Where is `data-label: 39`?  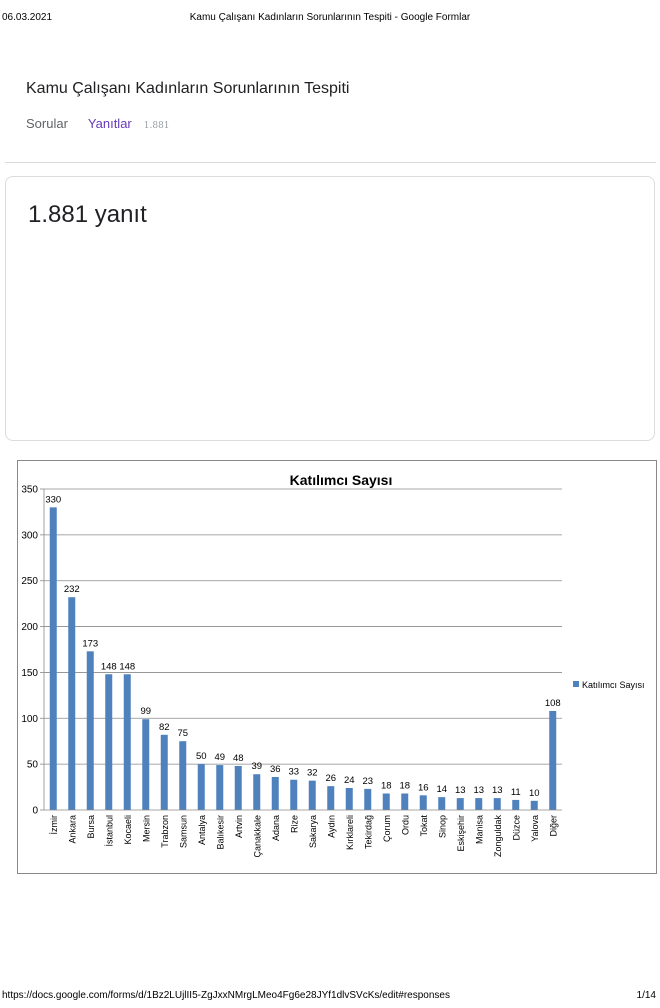
data-label: 39 is located at coordinates (256, 766).